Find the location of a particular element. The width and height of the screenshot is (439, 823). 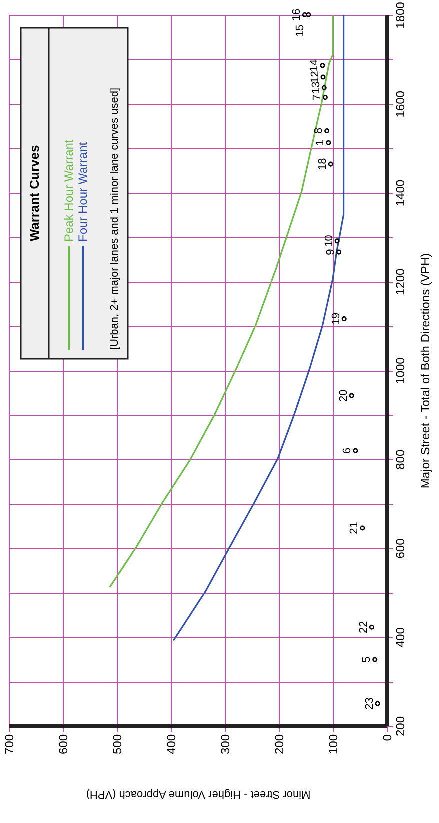

annotation: 6 is located at coordinates (348, 451).